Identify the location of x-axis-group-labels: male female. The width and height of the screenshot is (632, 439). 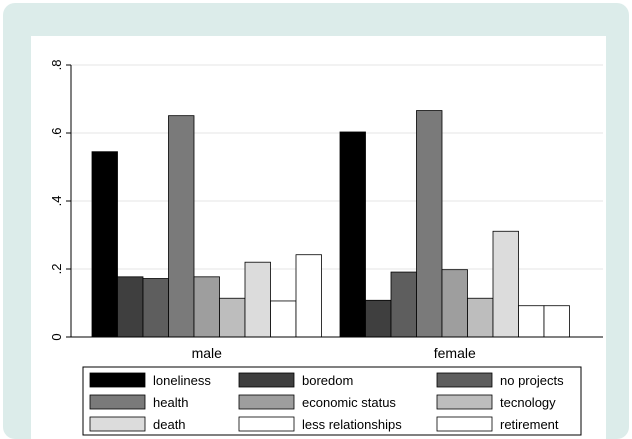
(334, 353).